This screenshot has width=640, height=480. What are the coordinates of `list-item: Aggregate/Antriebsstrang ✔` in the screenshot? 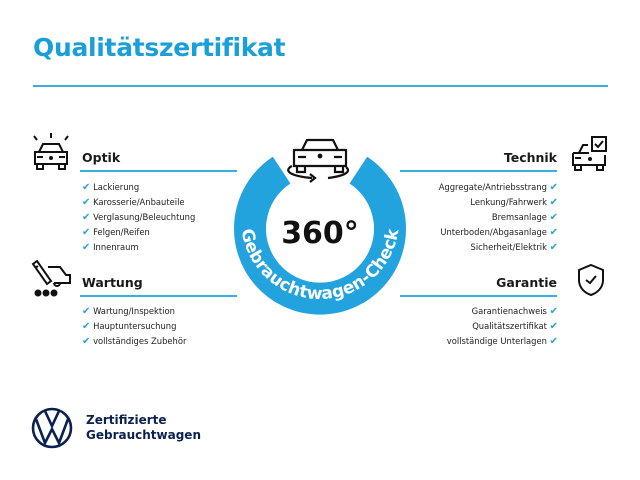 It's located at (498, 187).